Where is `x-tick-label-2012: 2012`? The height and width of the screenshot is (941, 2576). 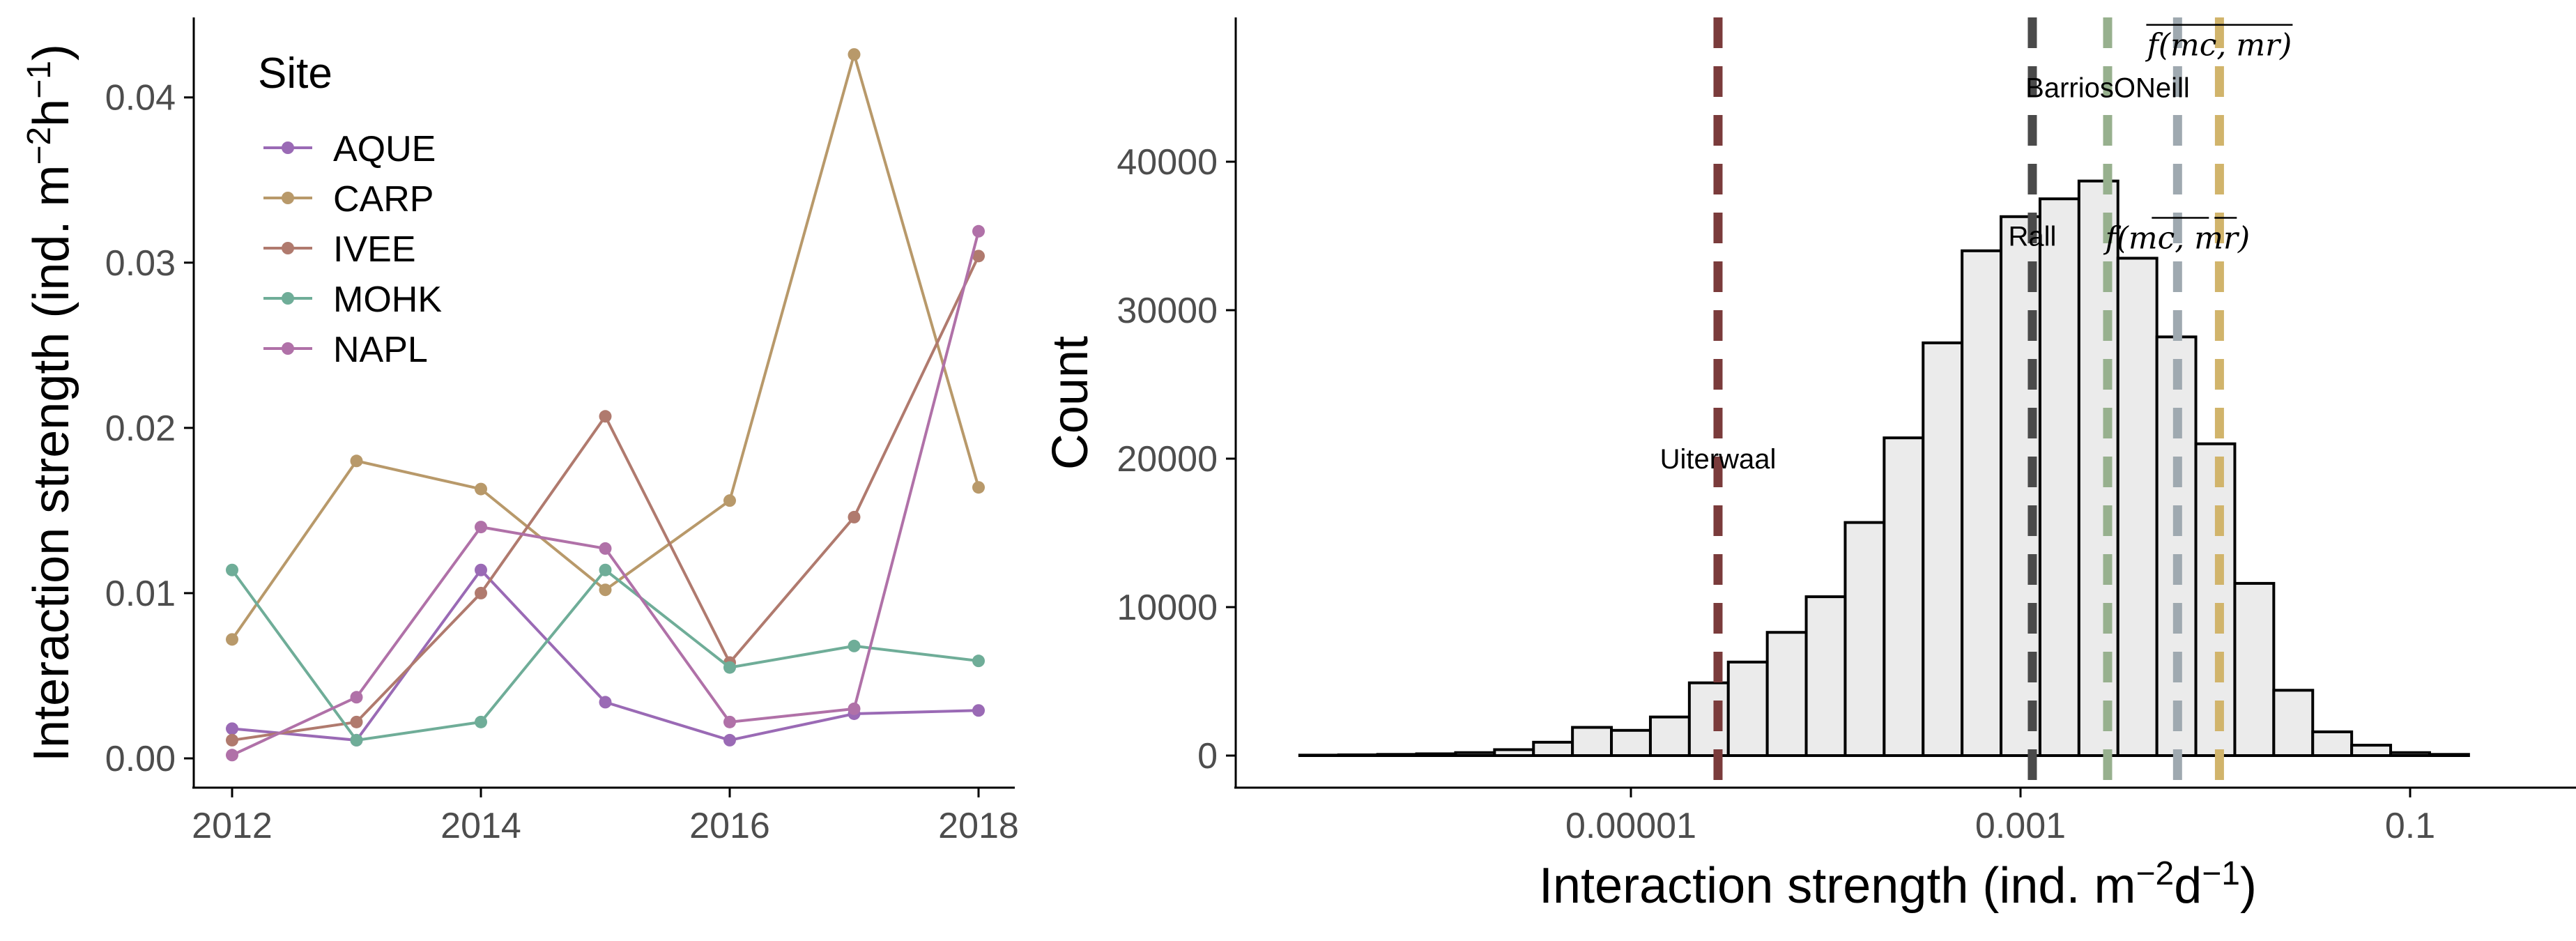 x-tick-label-2012: 2012 is located at coordinates (232, 826).